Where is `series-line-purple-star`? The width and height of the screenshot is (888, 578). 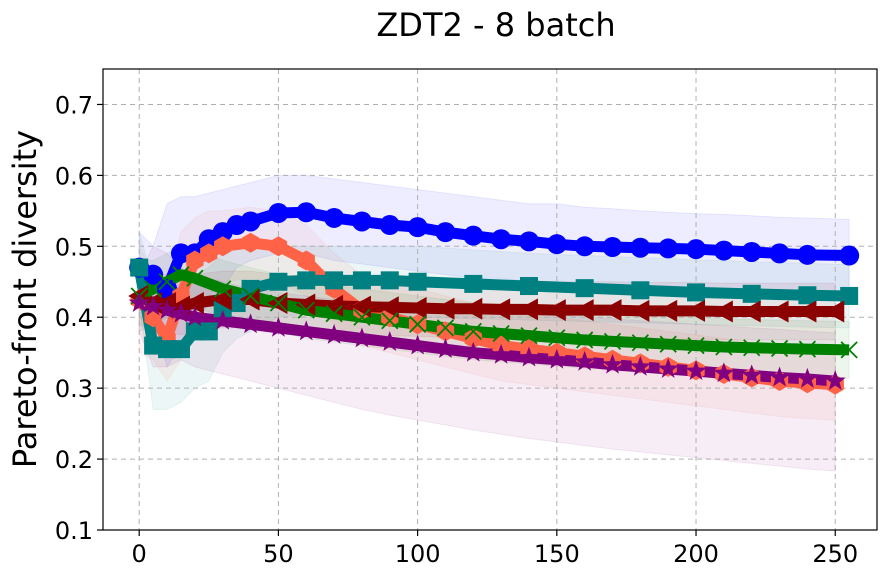 series-line-purple-star is located at coordinates (486, 342).